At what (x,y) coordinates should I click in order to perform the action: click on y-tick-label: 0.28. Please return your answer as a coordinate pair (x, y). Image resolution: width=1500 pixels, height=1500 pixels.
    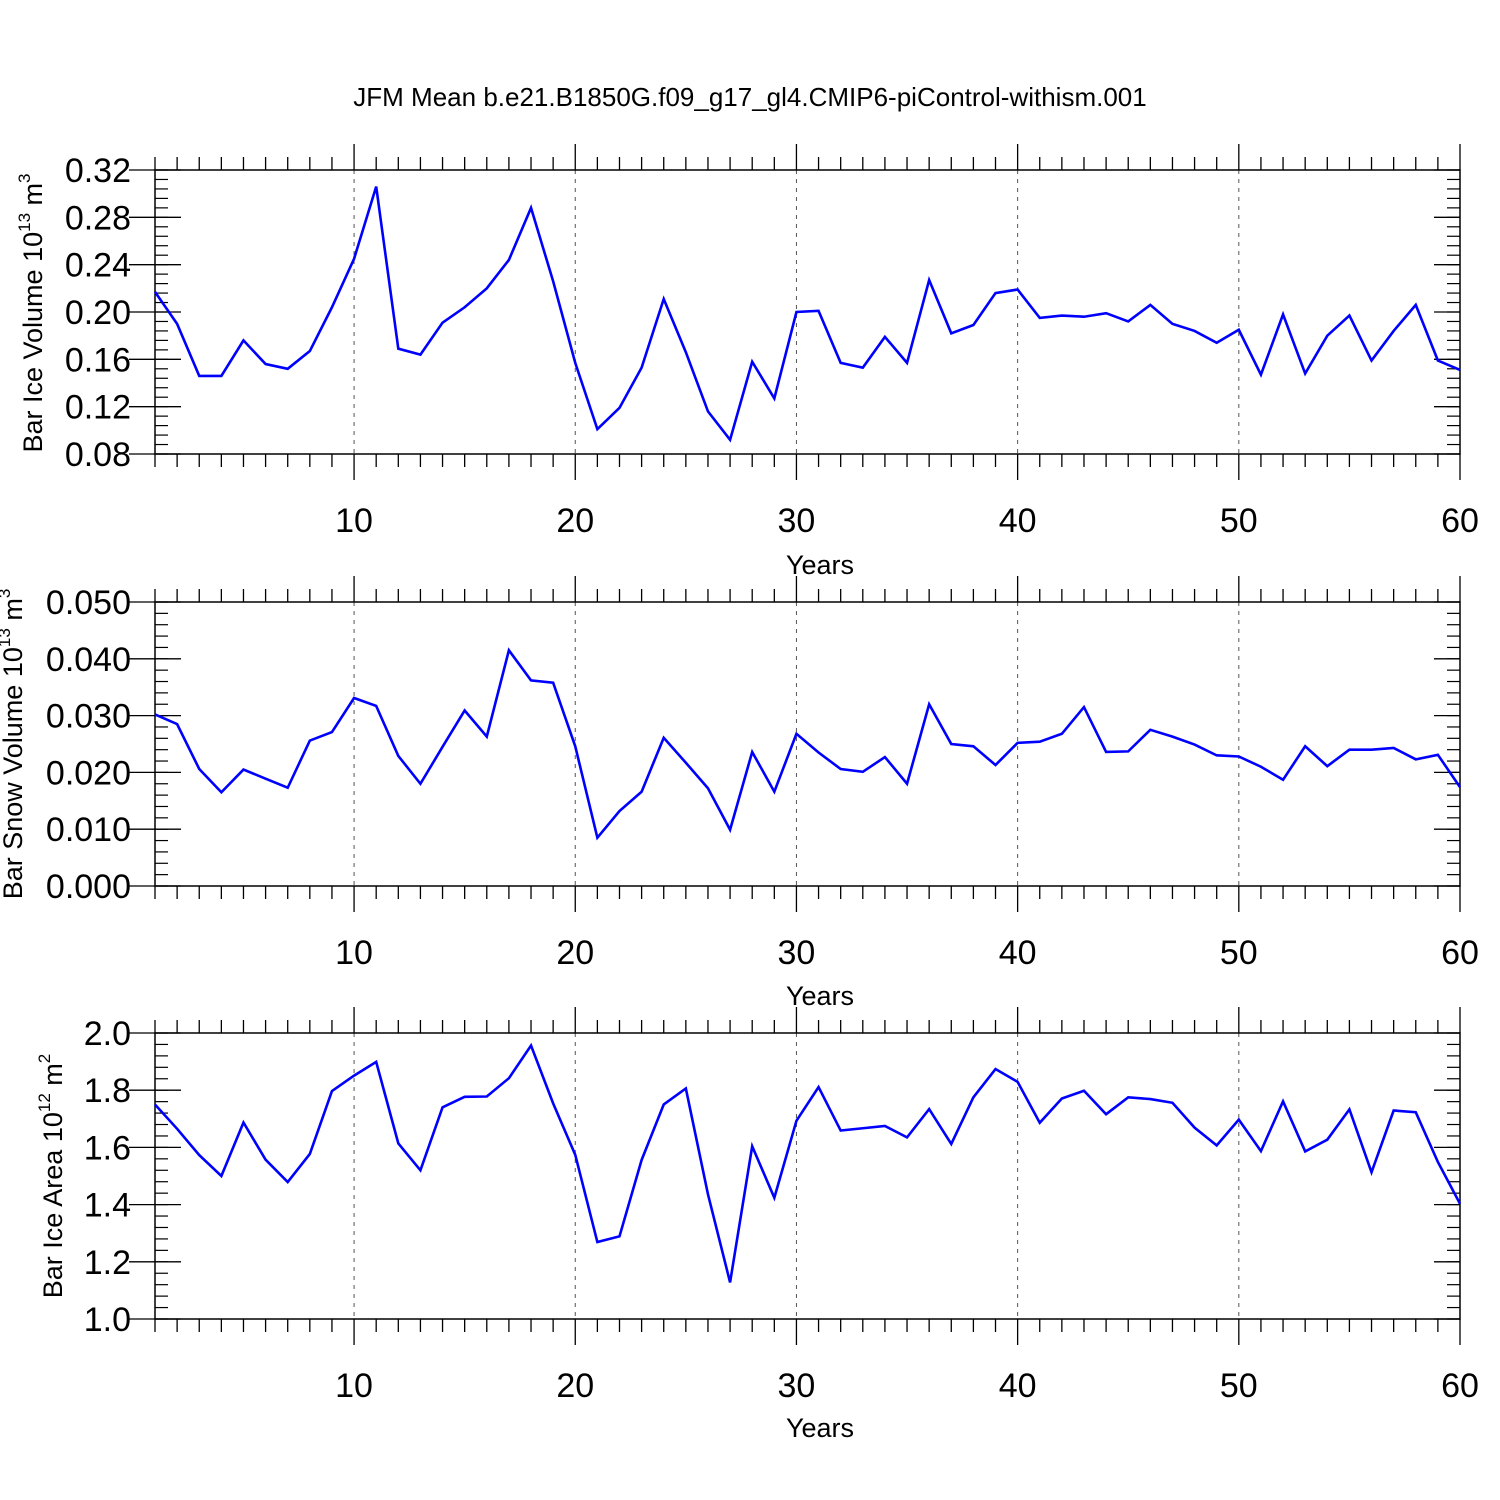
    Looking at the image, I should click on (98, 218).